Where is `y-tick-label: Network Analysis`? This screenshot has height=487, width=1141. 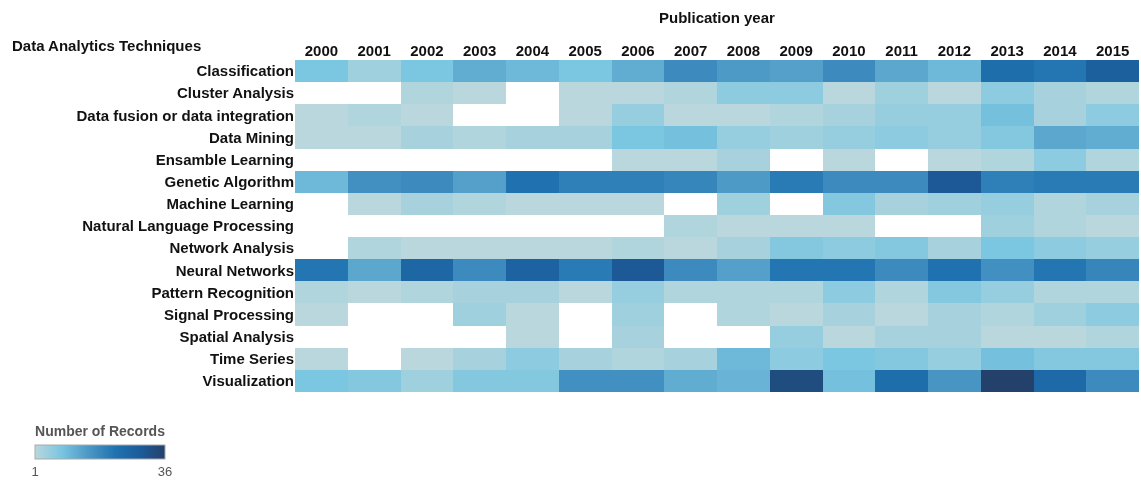
y-tick-label: Network Analysis is located at coordinates (231, 248).